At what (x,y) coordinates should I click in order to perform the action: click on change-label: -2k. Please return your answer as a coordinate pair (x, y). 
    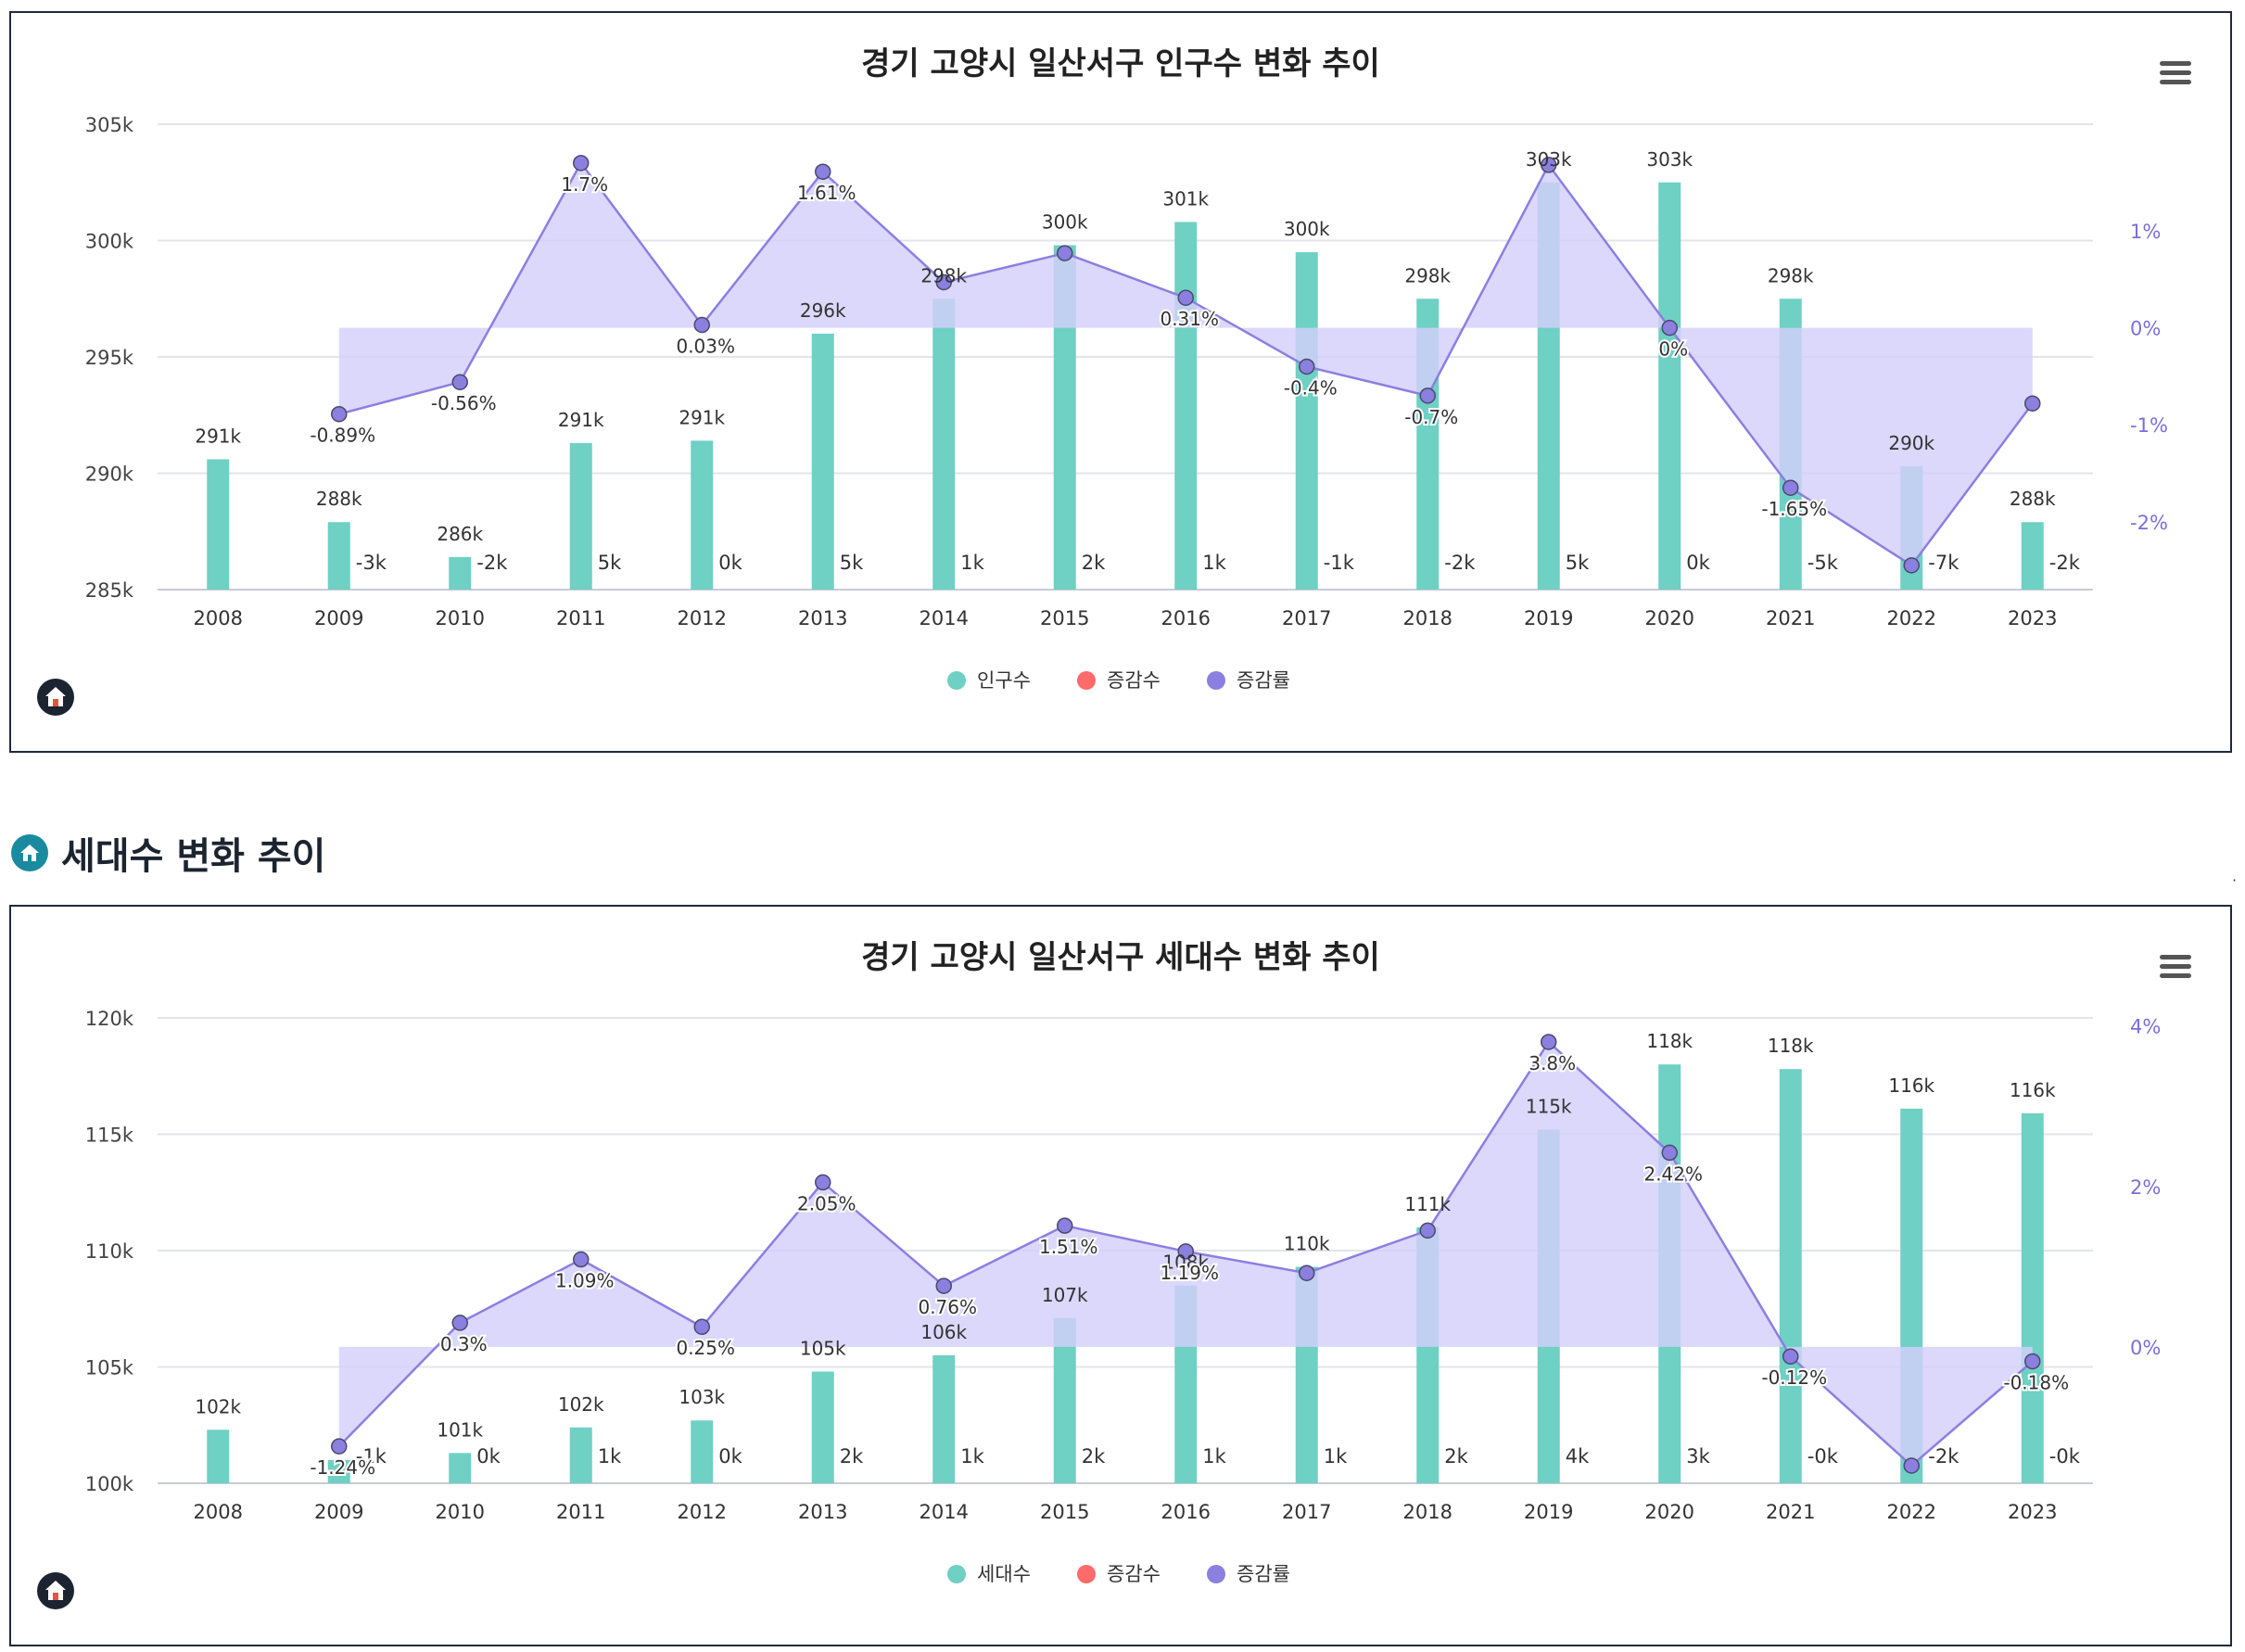
    Looking at the image, I should click on (1944, 1457).